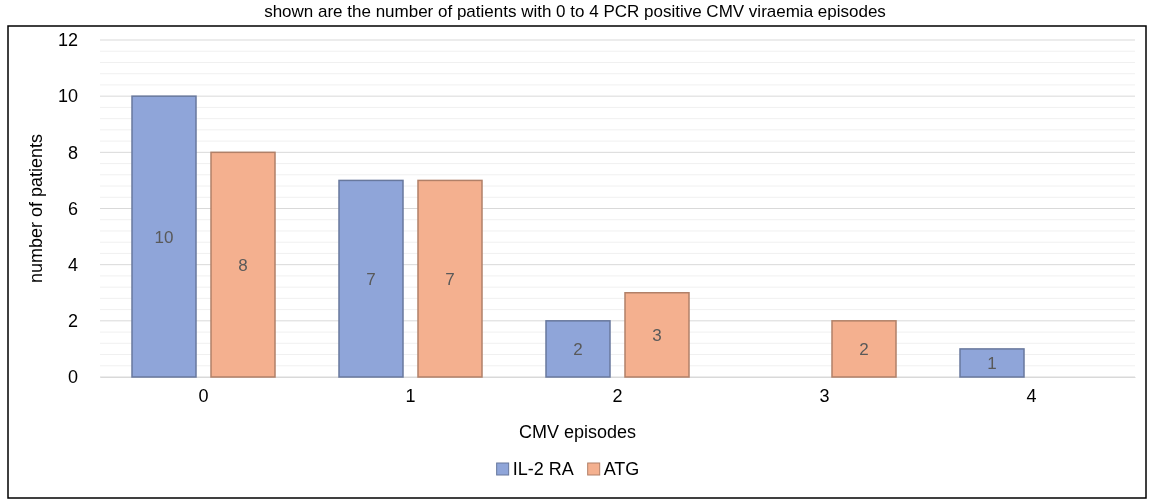 The width and height of the screenshot is (1150, 500). What do you see at coordinates (72, 377) in the screenshot?
I see `y-tick-label: 0` at bounding box center [72, 377].